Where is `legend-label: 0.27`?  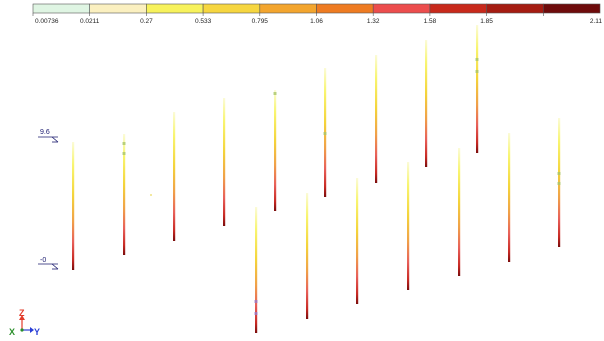 legend-label: 0.27 is located at coordinates (146, 21).